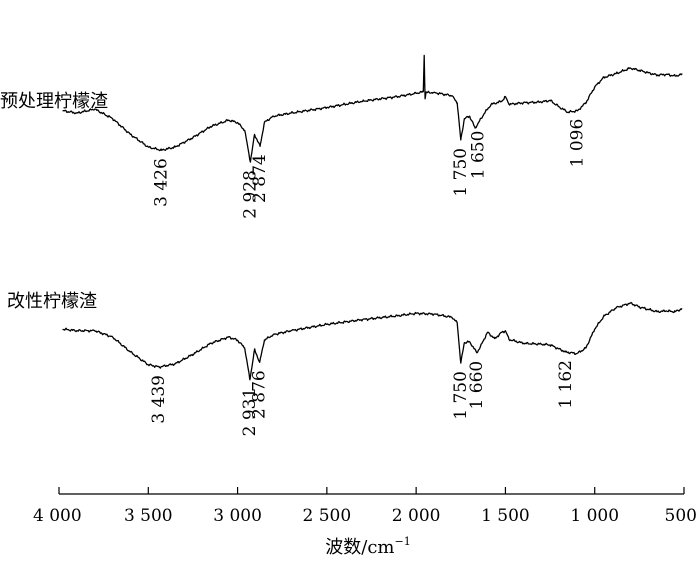  Describe the element at coordinates (416, 516) in the screenshot. I see `x-tick-label: 2 000` at that location.